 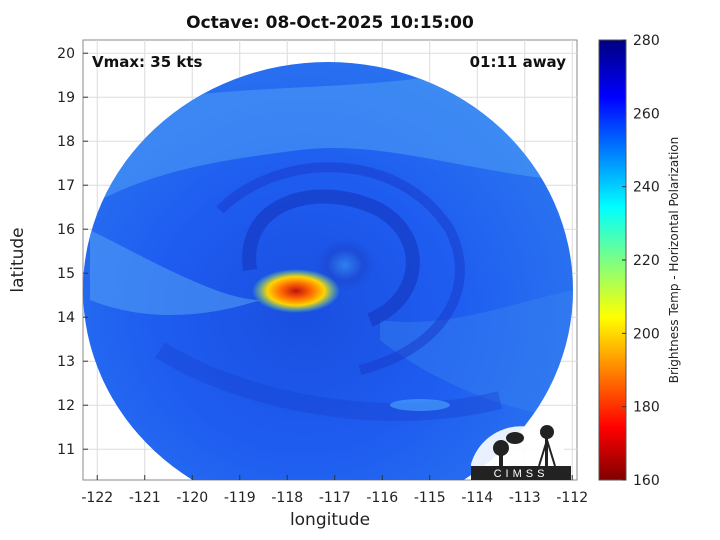 I want to click on x-tick-label: -112, so click(x=572, y=498).